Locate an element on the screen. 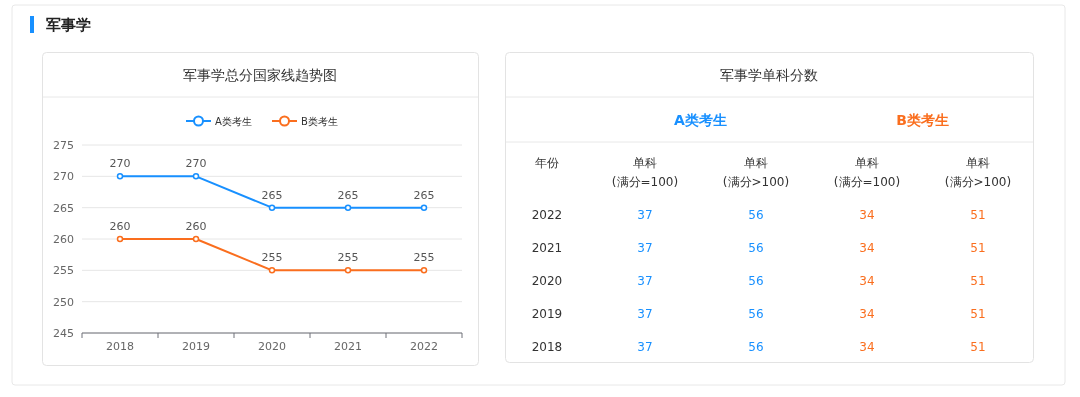 The height and width of the screenshot is (397, 1080). chart-title: 军事学总分国家线趋势图 is located at coordinates (260, 75).